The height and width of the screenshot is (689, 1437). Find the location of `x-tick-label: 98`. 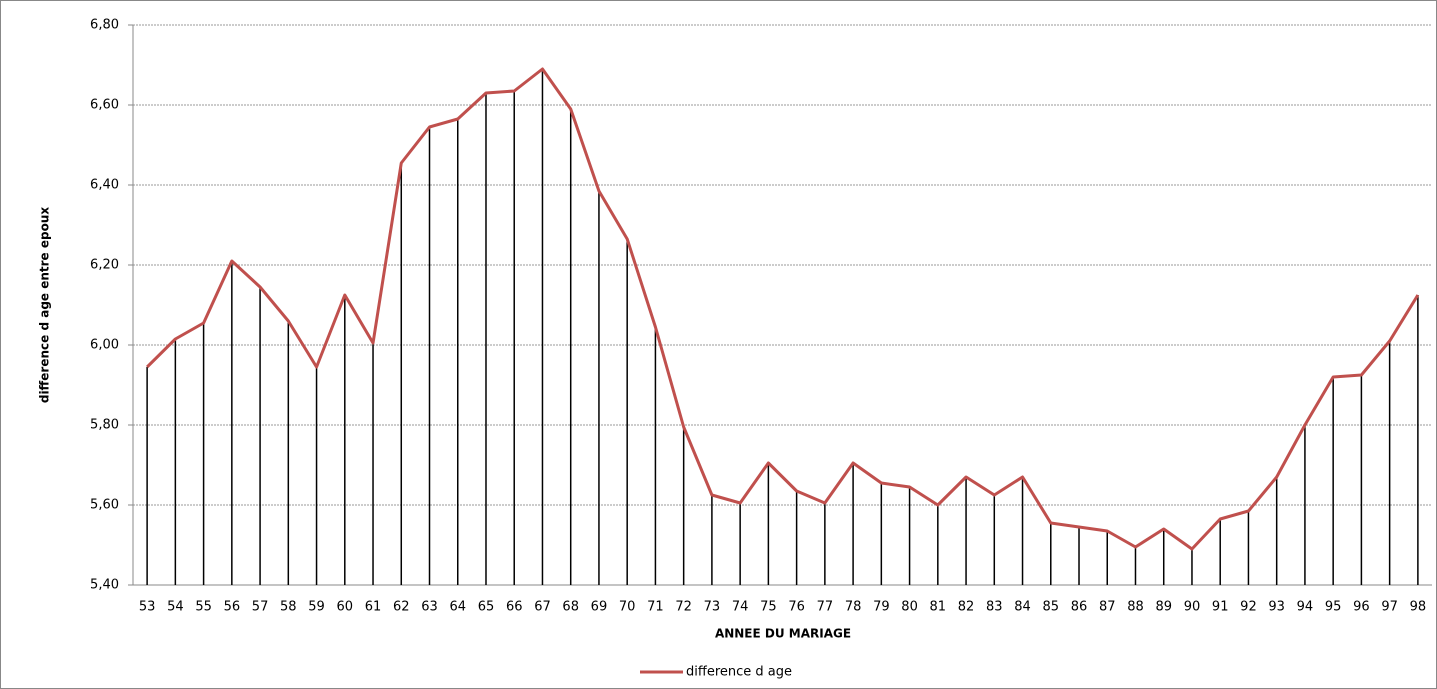

x-tick-label: 98 is located at coordinates (1418, 607).